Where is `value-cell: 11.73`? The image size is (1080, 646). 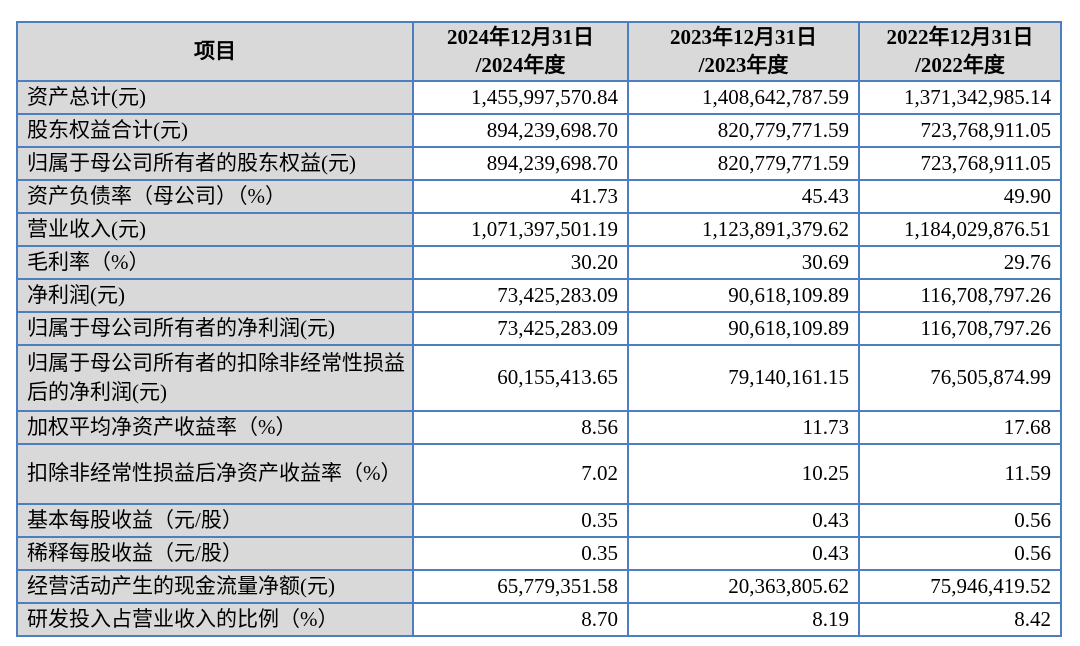
value-cell: 11.73 is located at coordinates (743, 427).